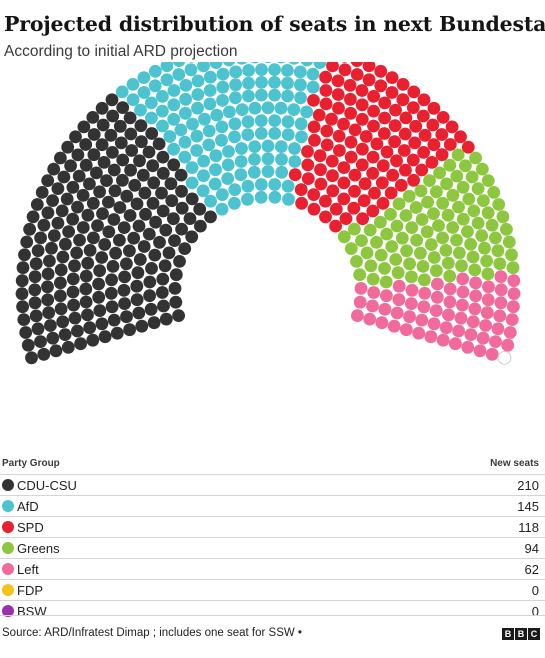 The image size is (545, 658). Describe the element at coordinates (528, 506) in the screenshot. I see `party-seats: 145` at that location.